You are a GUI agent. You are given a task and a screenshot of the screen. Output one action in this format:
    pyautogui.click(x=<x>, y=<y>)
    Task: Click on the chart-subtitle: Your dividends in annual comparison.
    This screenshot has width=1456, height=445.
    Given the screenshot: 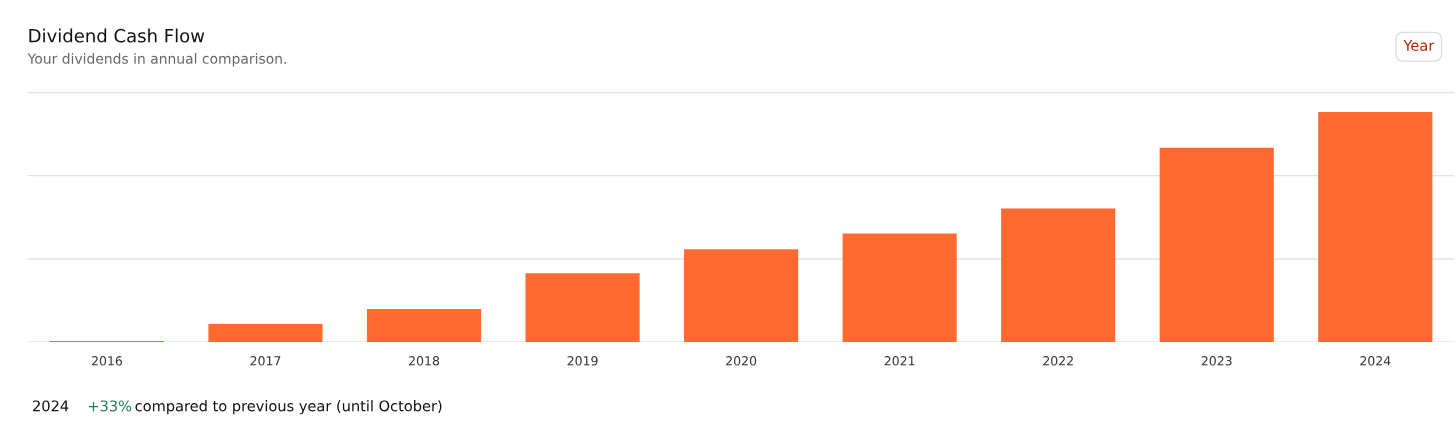 What is the action you would take?
    pyautogui.click(x=156, y=60)
    